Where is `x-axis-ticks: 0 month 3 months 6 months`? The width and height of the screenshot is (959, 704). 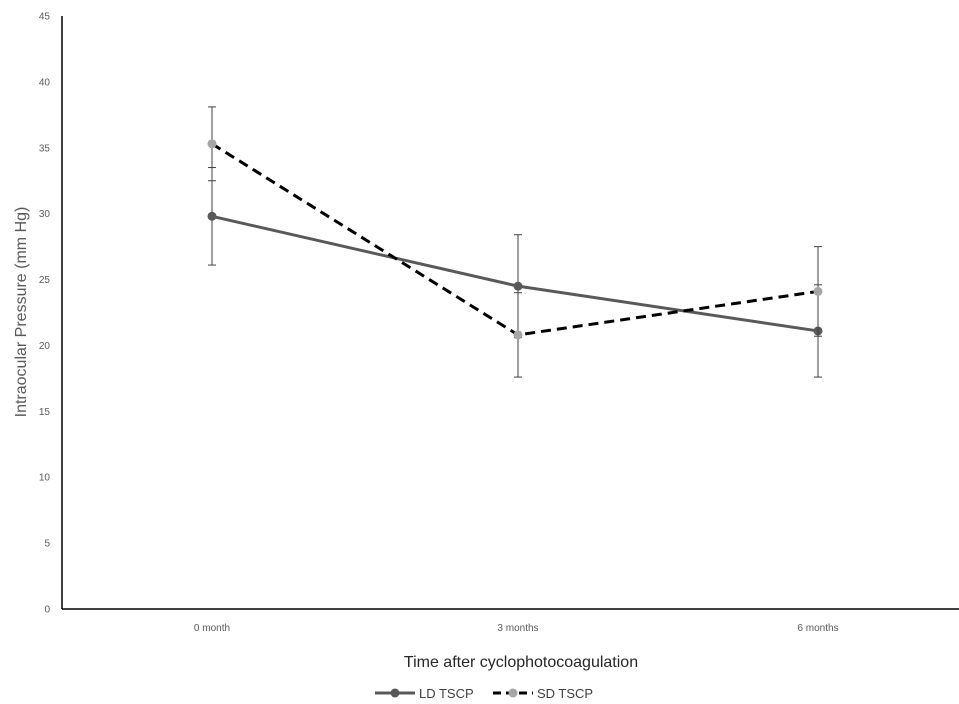 x-axis-ticks: 0 month 3 months 6 months is located at coordinates (516, 628).